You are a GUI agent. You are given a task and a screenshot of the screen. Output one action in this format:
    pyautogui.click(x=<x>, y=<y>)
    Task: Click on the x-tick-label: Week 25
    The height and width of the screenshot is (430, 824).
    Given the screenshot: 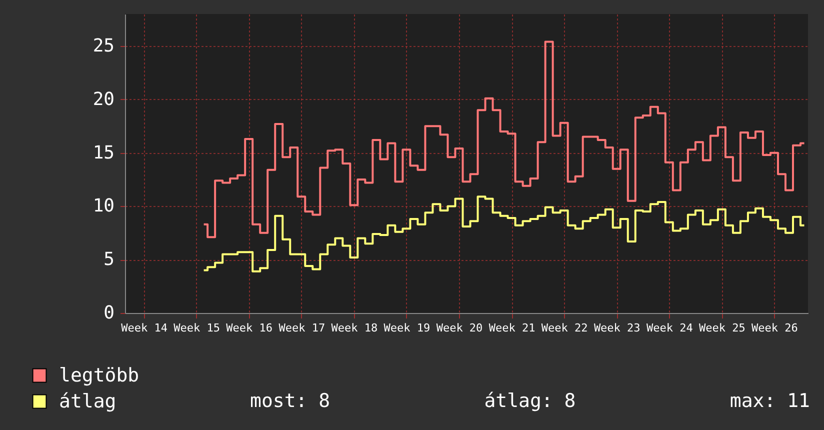 What is the action you would take?
    pyautogui.click(x=722, y=328)
    